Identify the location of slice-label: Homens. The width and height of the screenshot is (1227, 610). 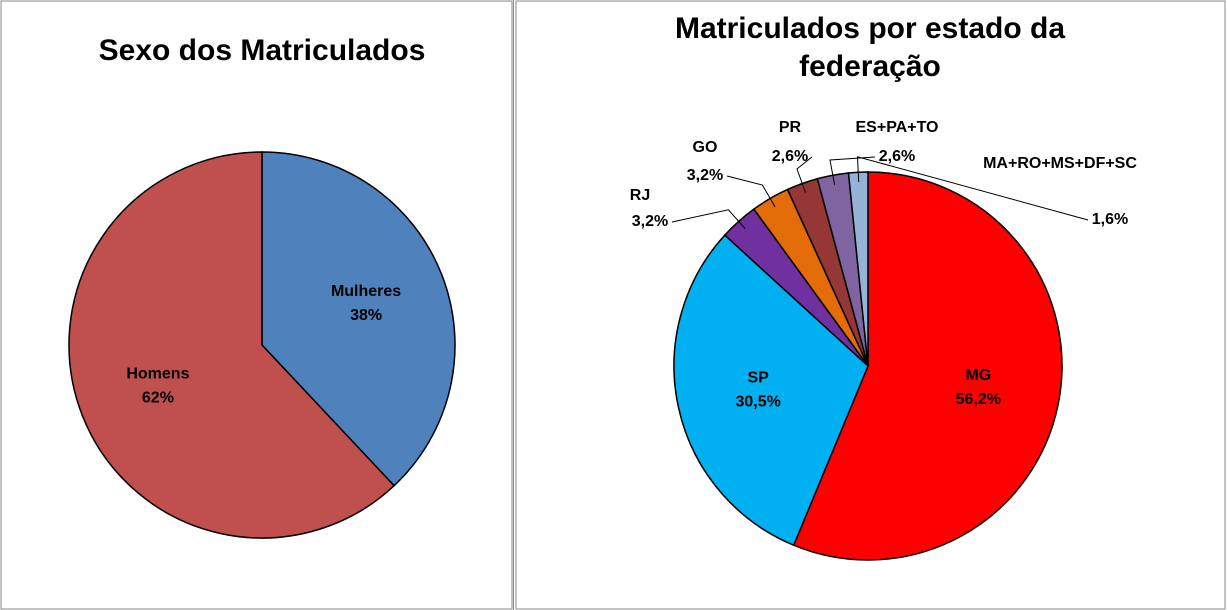
(157, 373).